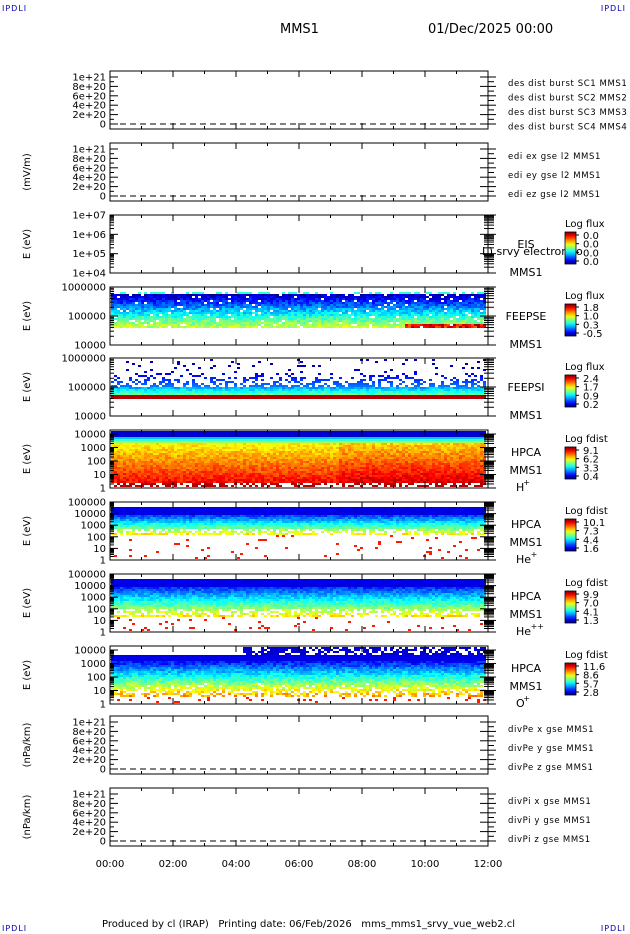 The height and width of the screenshot is (934, 630). What do you see at coordinates (96, 537) in the screenshot?
I see `y-tick-label-hpca_he: 100` at bounding box center [96, 537].